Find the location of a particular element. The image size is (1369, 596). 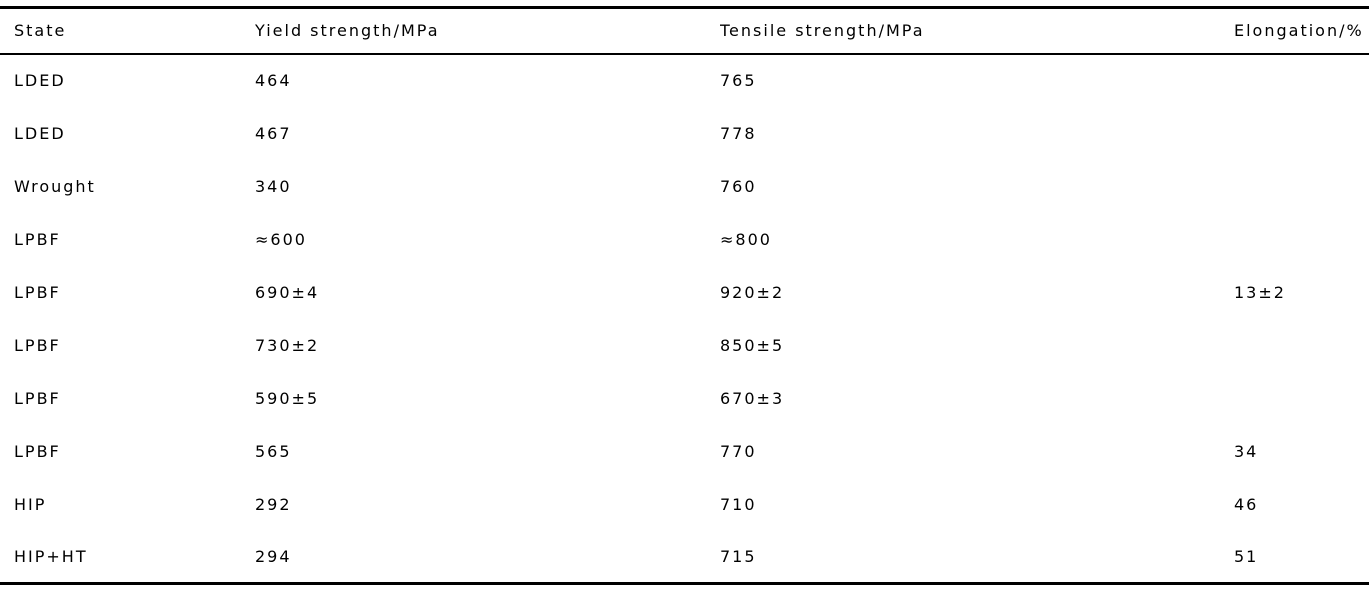

cell-tensile-strength: 850±5 is located at coordinates (752, 345).